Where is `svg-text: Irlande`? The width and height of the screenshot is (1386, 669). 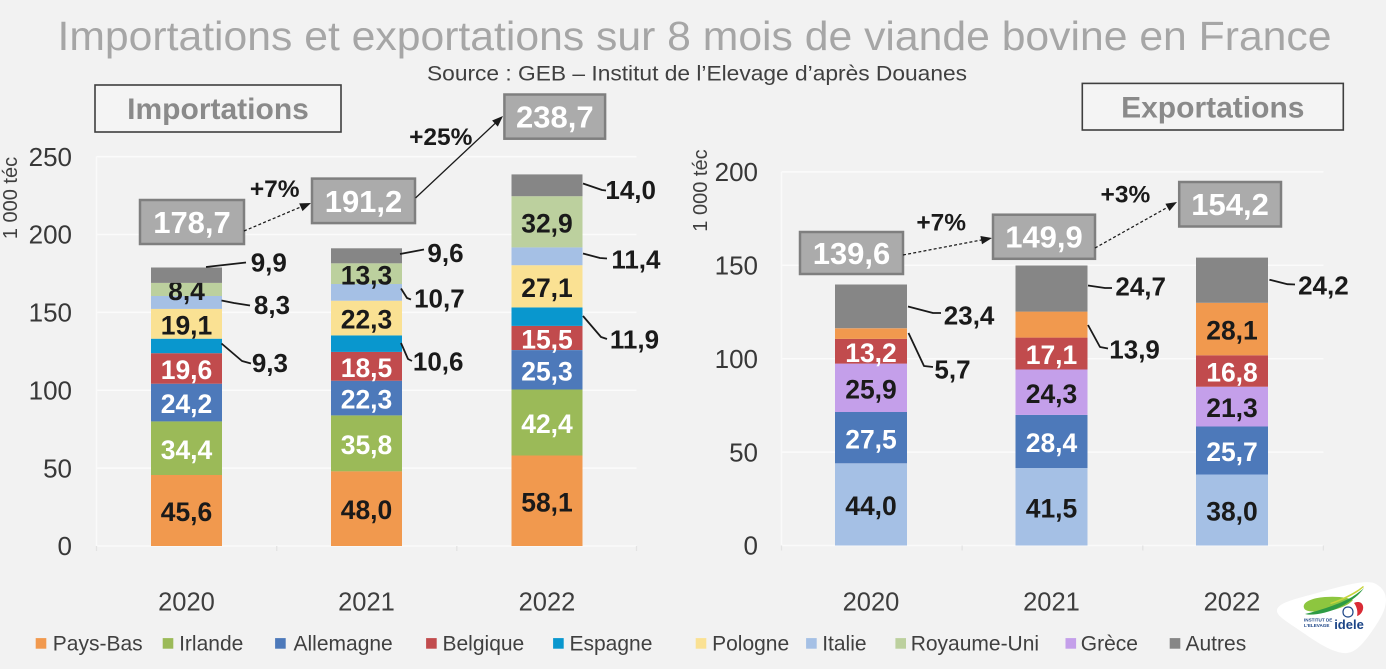
svg-text: Irlande is located at coordinates (211, 644).